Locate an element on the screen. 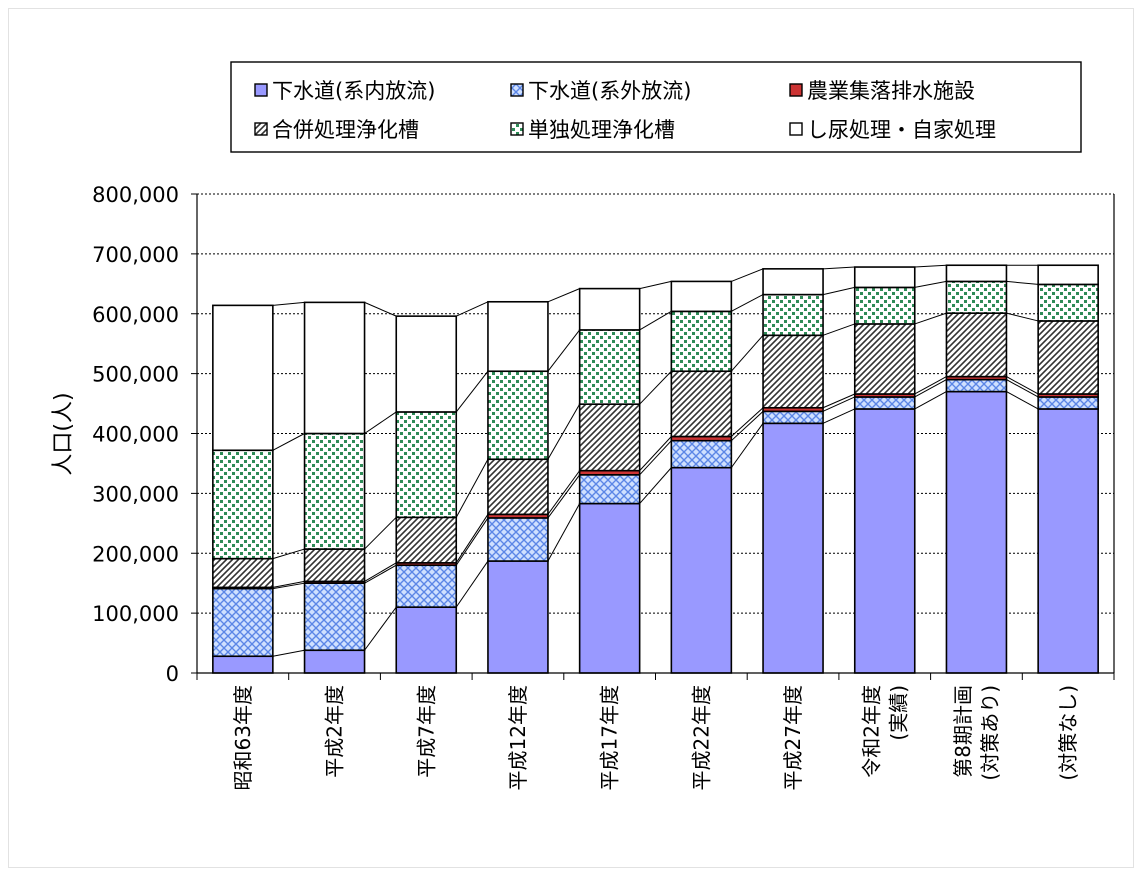  legend-box is located at coordinates (656, 107).